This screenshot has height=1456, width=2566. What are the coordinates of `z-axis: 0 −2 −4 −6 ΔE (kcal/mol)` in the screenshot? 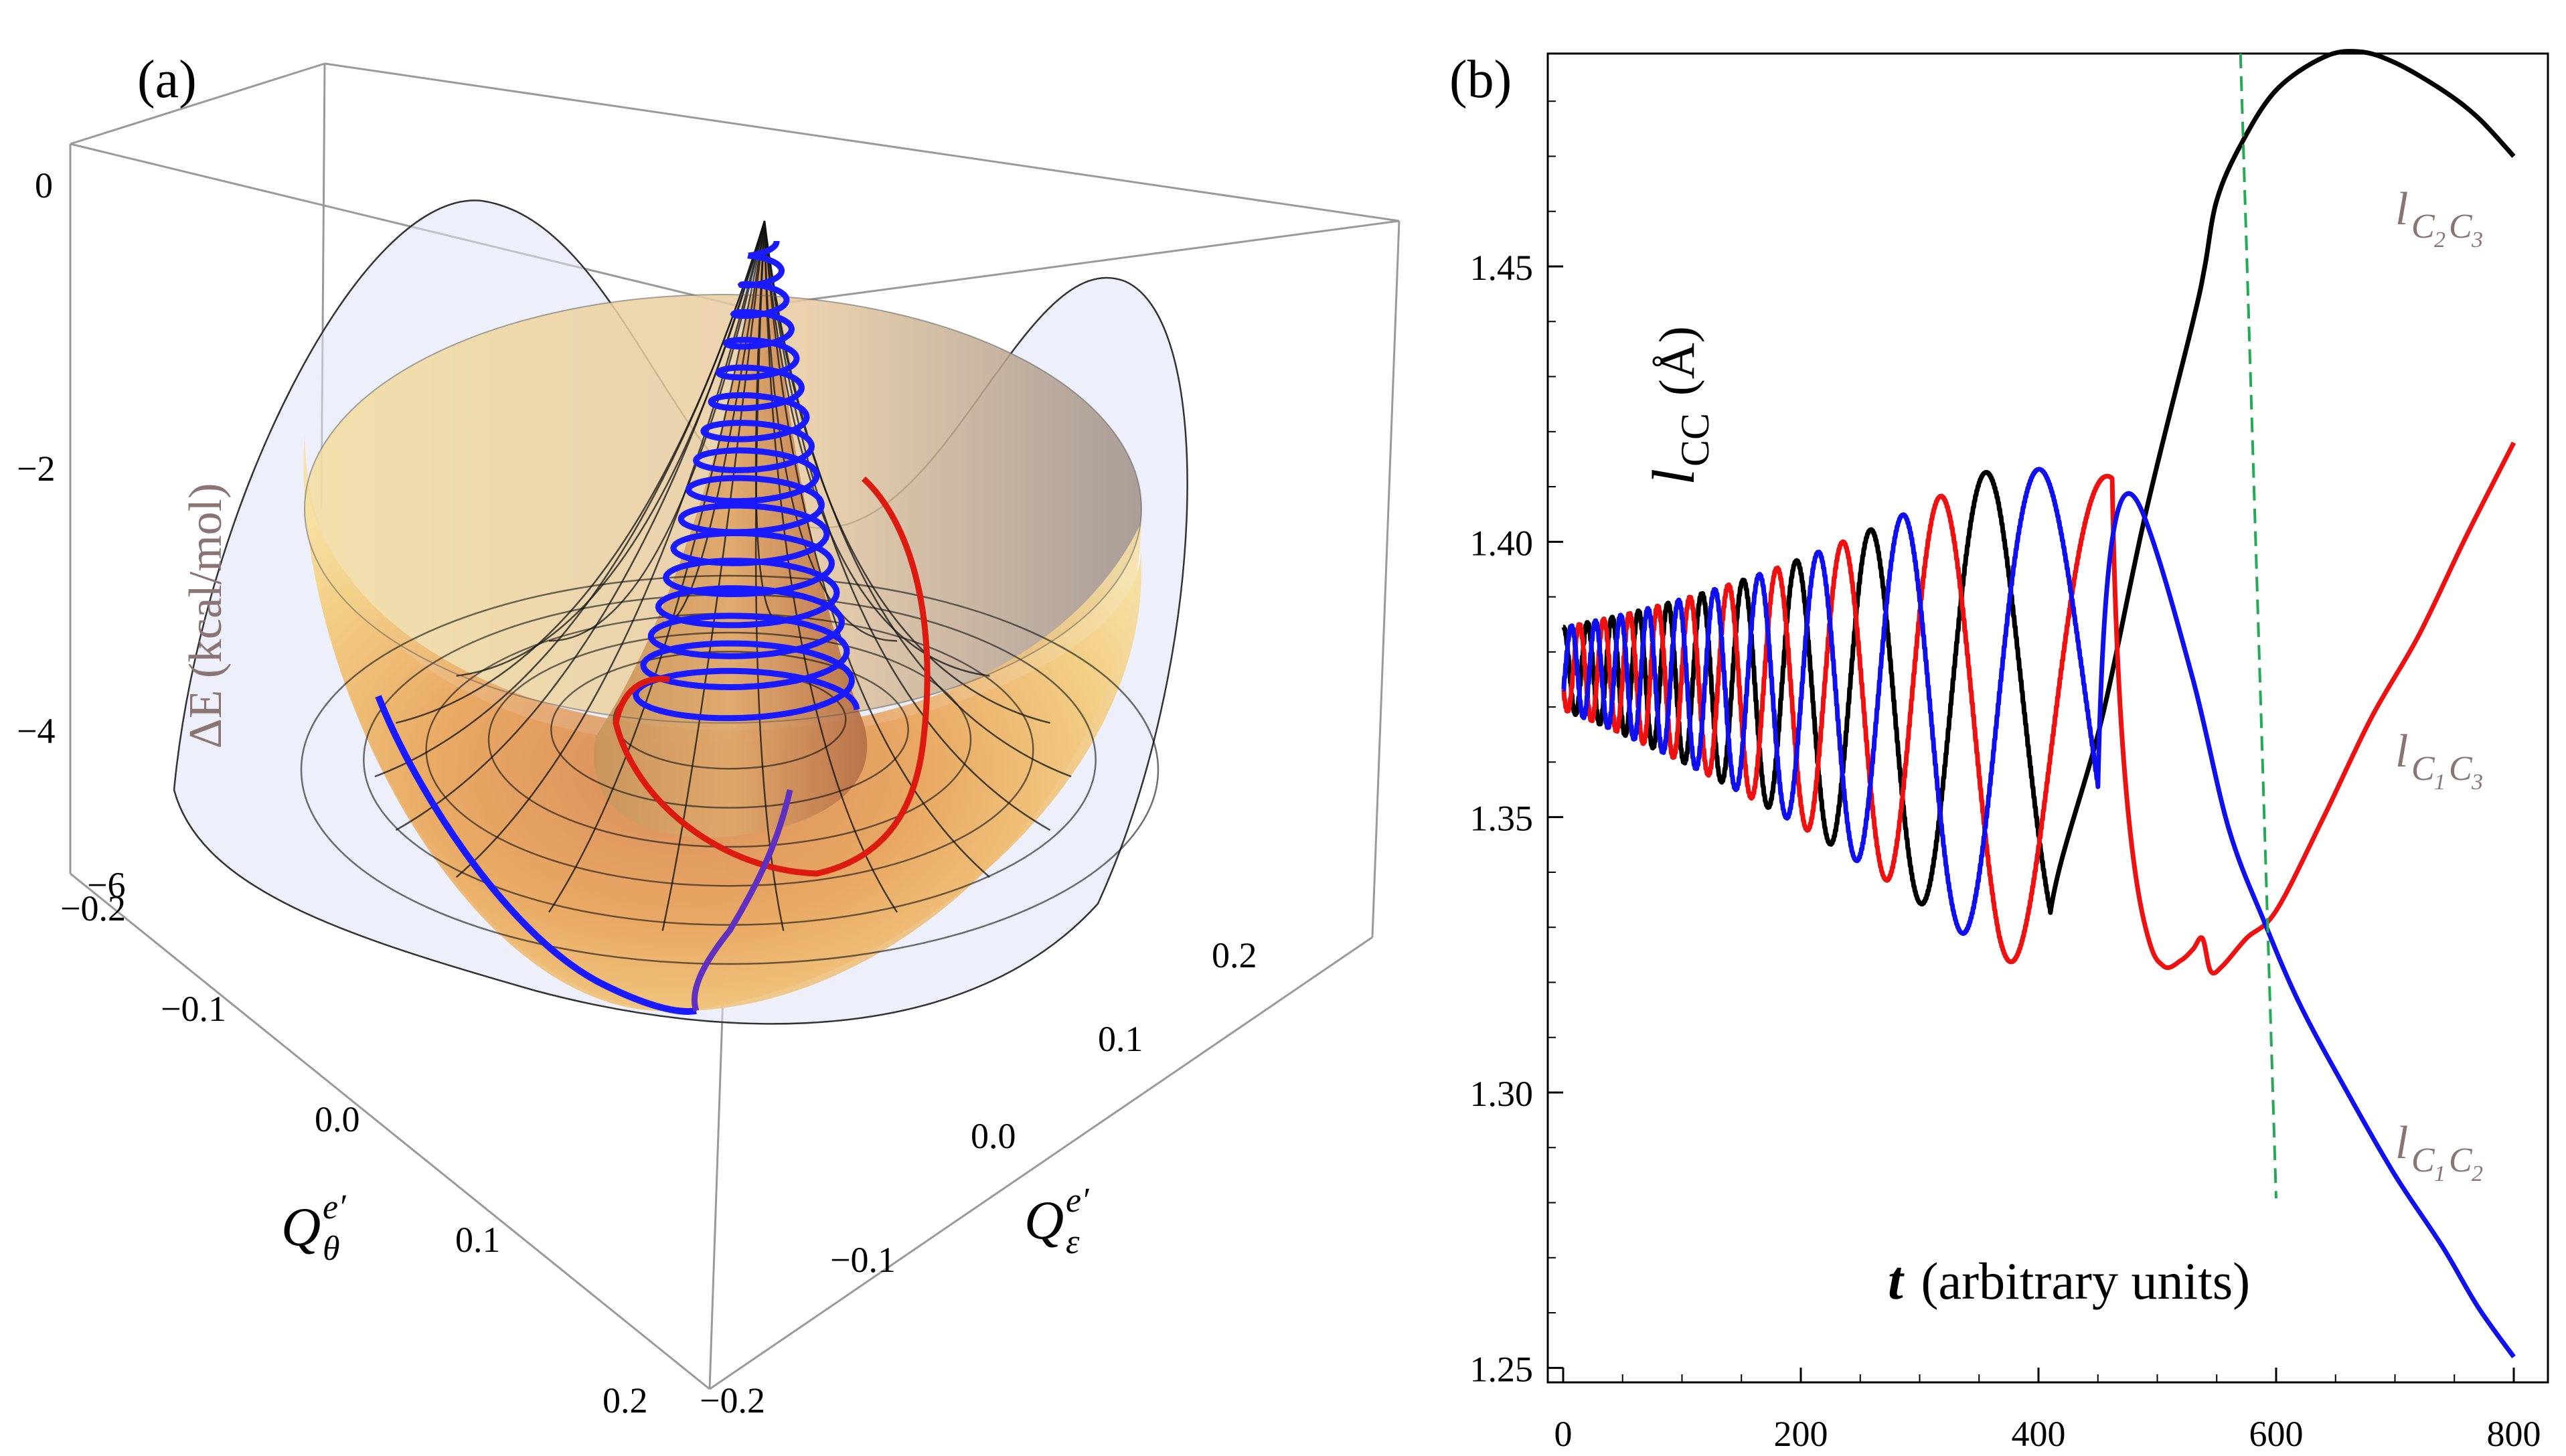 It's located at (124, 535).